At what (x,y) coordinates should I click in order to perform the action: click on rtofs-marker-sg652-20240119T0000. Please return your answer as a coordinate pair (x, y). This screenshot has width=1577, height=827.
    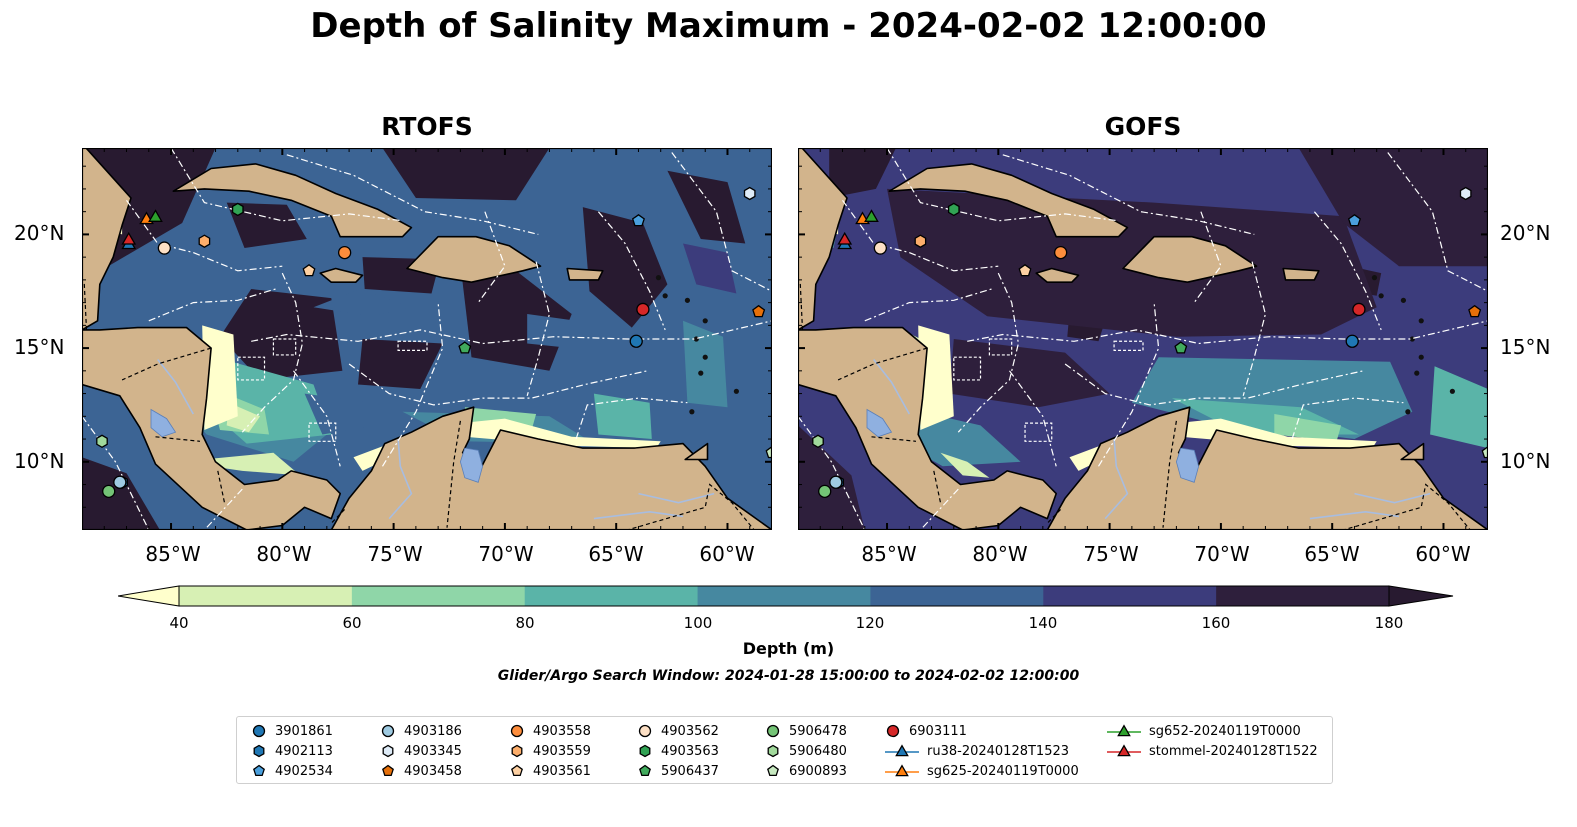
    Looking at the image, I should click on (155, 215).